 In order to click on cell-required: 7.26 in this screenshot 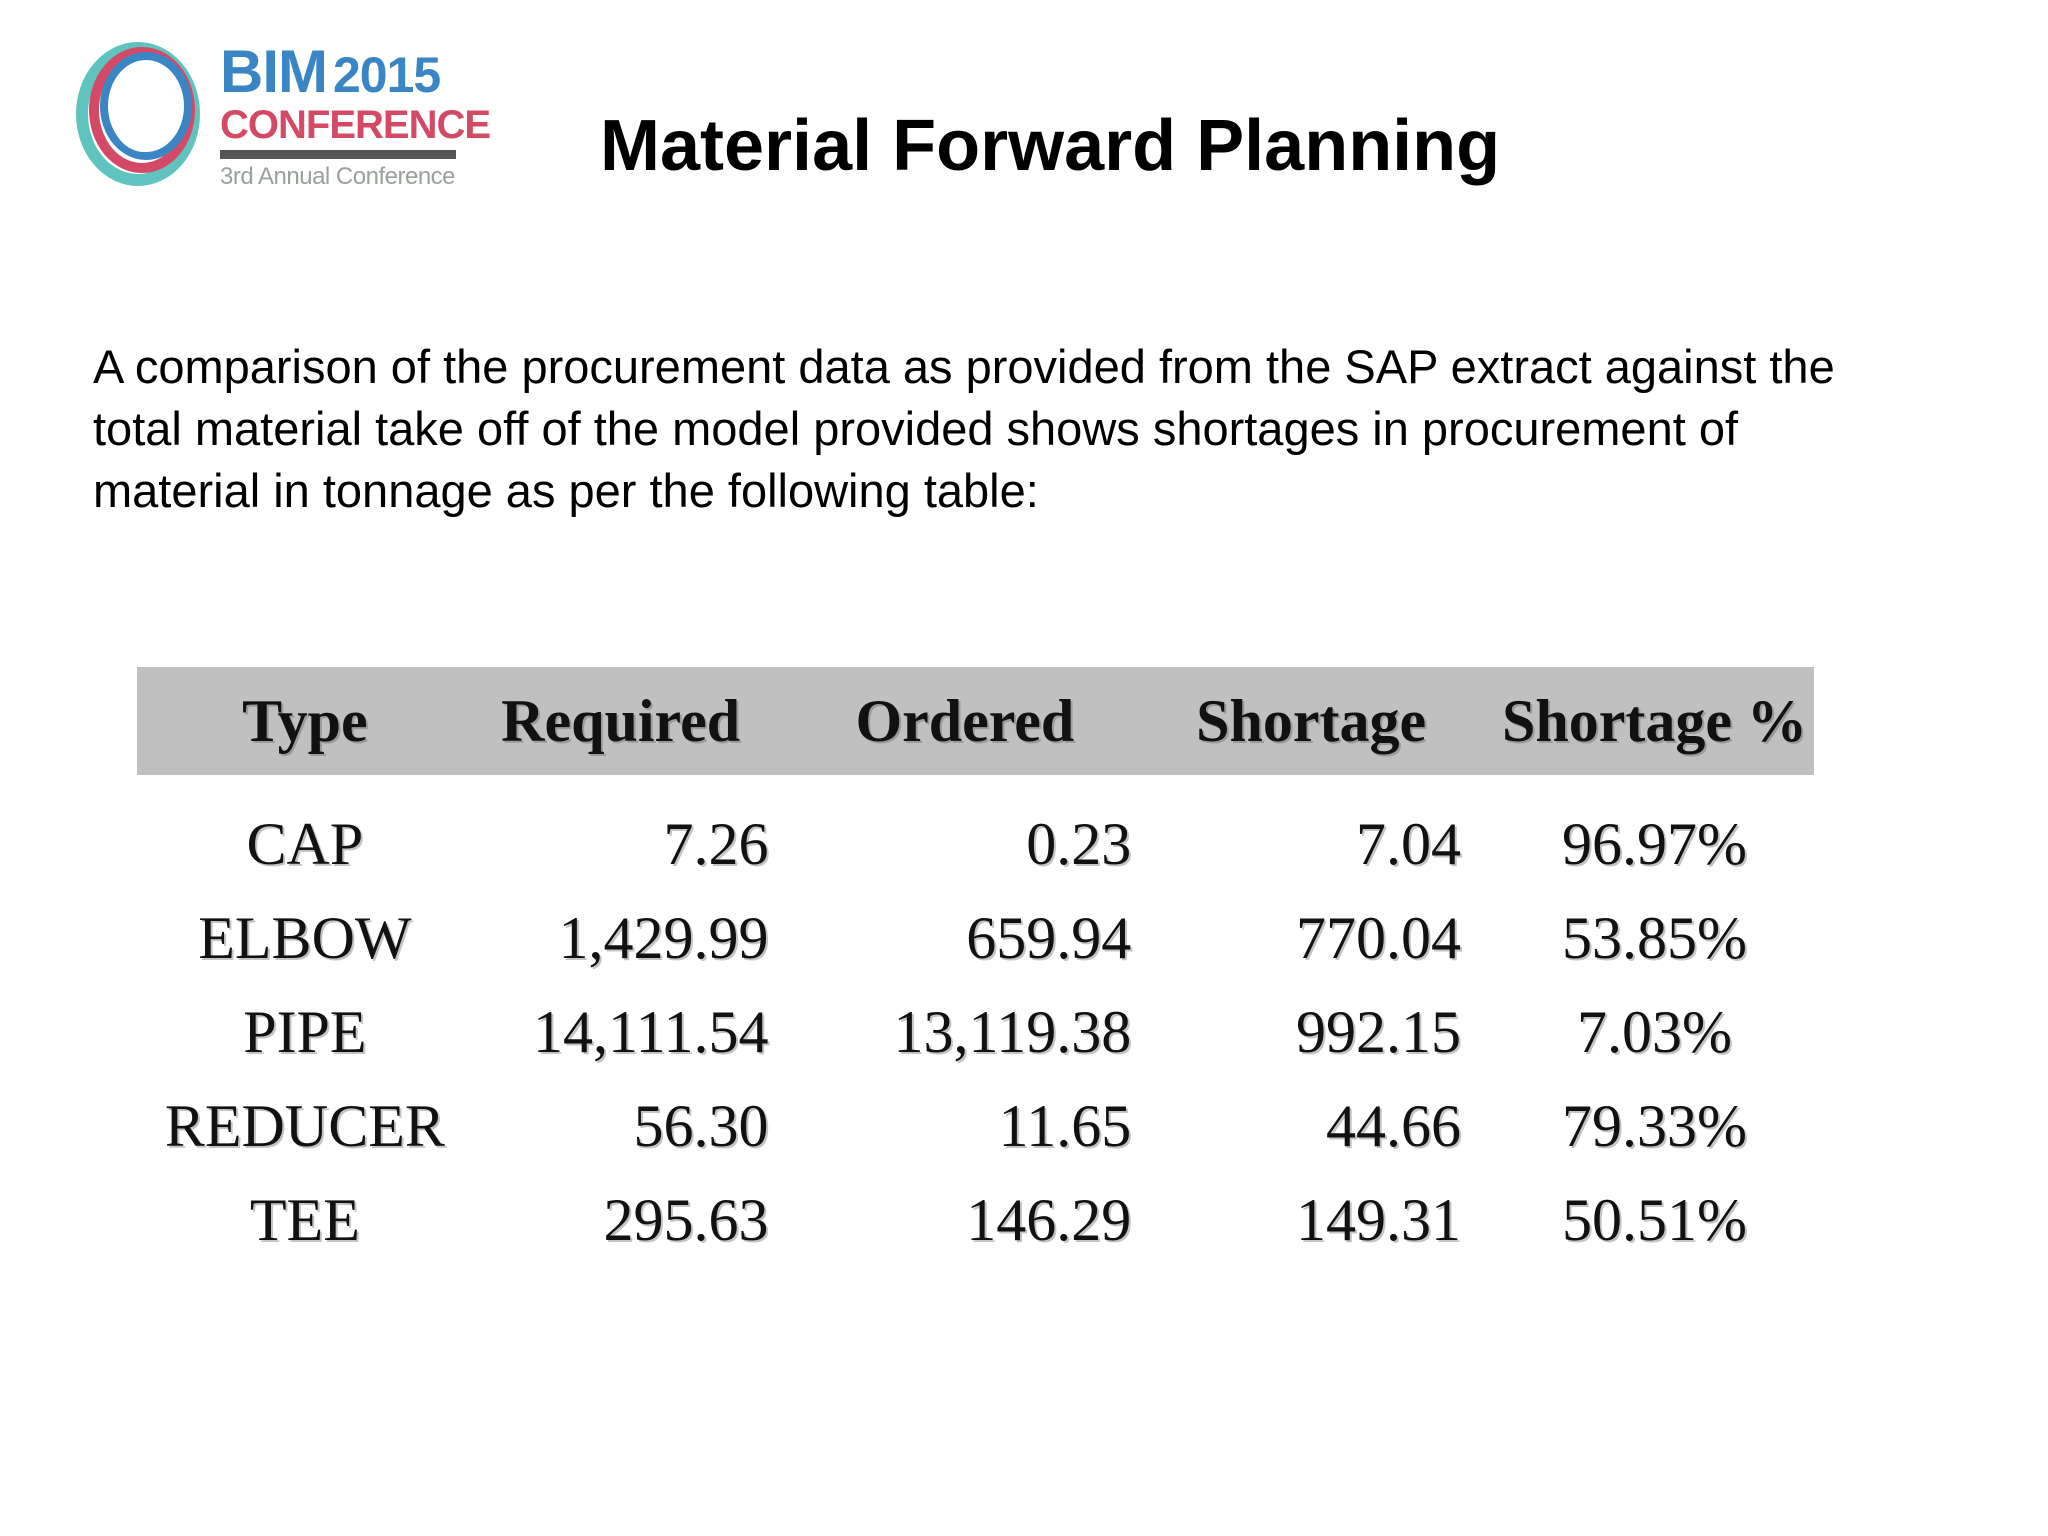, I will do `click(716, 843)`.